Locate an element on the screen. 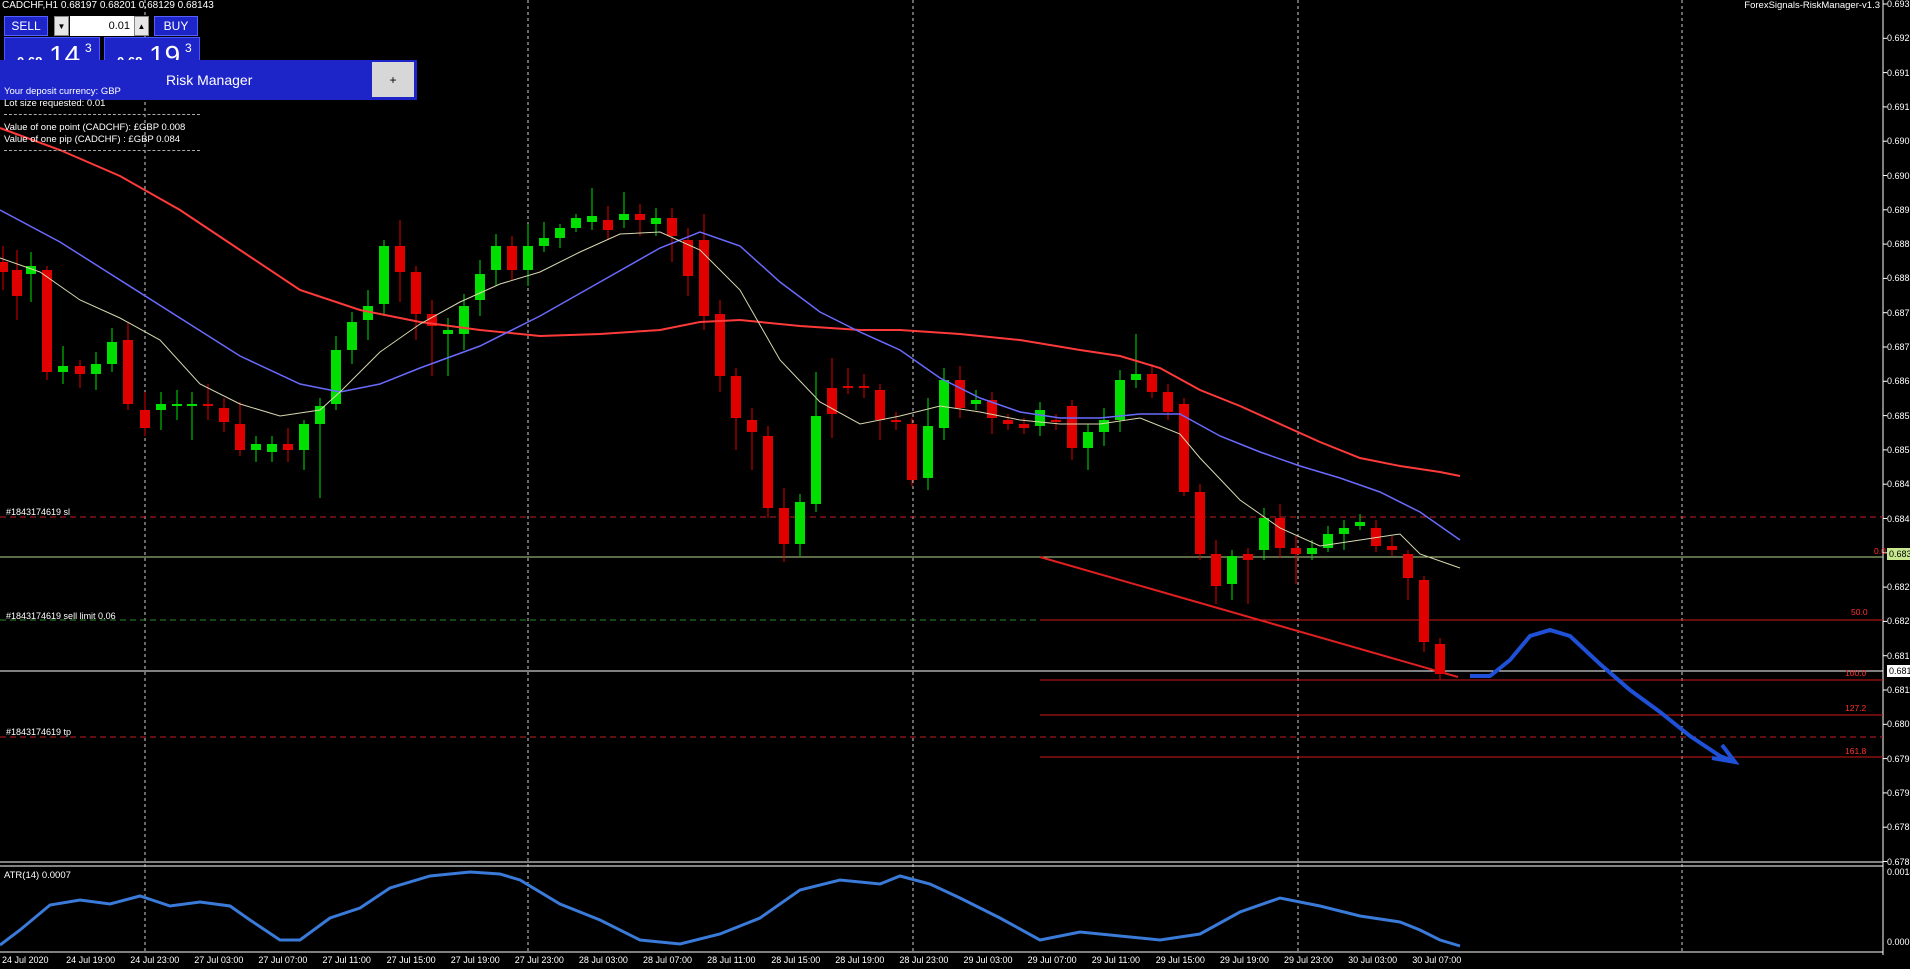 The image size is (1910, 969). price-axis-tick: 0.69135 is located at coordinates (1898, 106).